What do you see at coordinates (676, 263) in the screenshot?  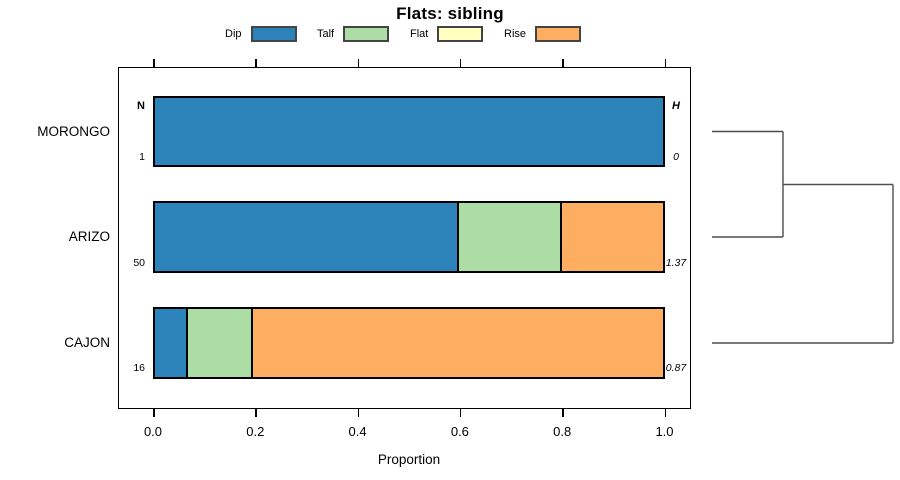 I see `h-value-arizo: 1.37` at bounding box center [676, 263].